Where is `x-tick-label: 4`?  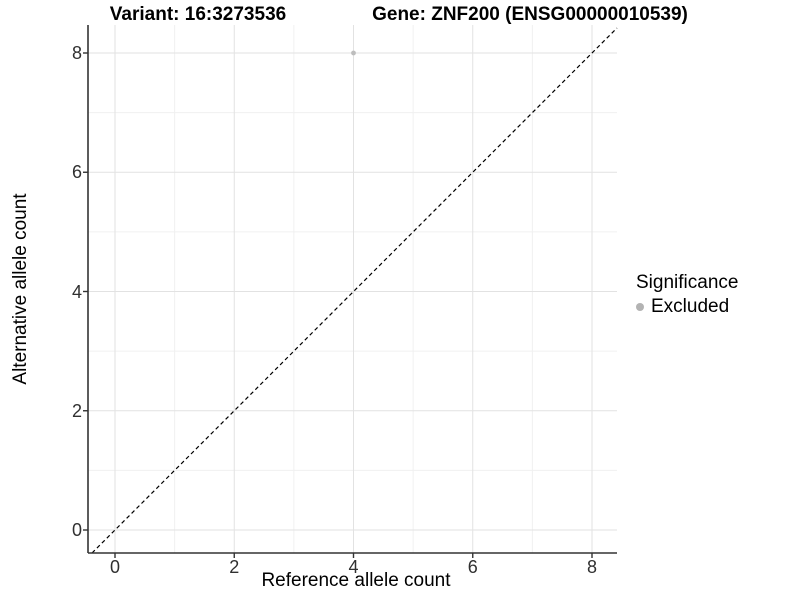
x-tick-label: 4 is located at coordinates (353, 567).